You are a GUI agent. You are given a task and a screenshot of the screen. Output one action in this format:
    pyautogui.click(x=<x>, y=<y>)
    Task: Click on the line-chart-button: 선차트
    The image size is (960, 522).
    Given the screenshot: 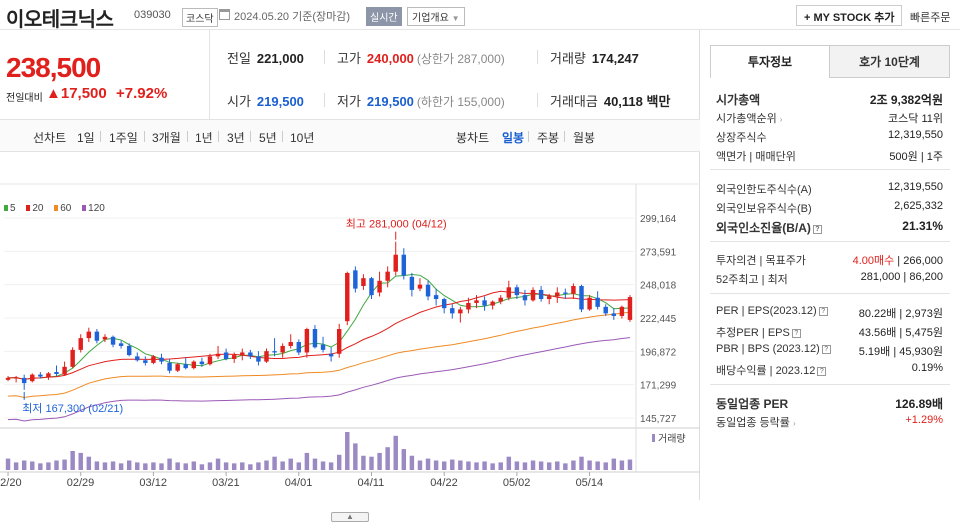 What is the action you would take?
    pyautogui.click(x=50, y=138)
    